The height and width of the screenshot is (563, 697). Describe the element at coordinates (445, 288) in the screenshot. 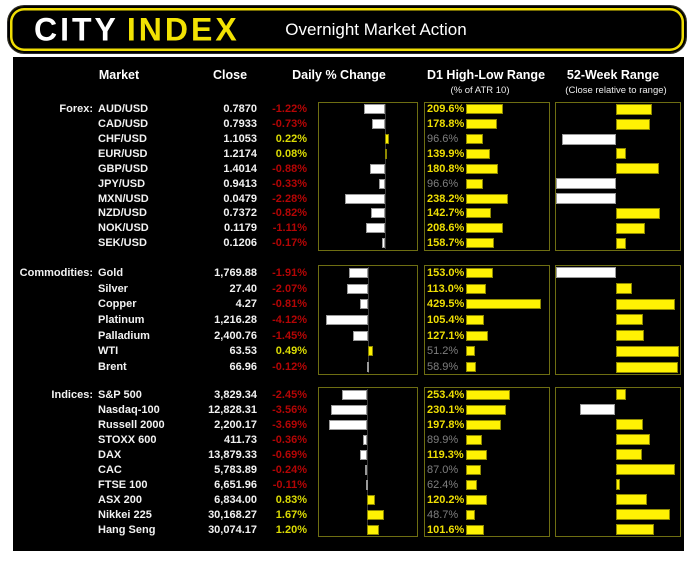

I see `d1-range-value: 113.0%` at that location.